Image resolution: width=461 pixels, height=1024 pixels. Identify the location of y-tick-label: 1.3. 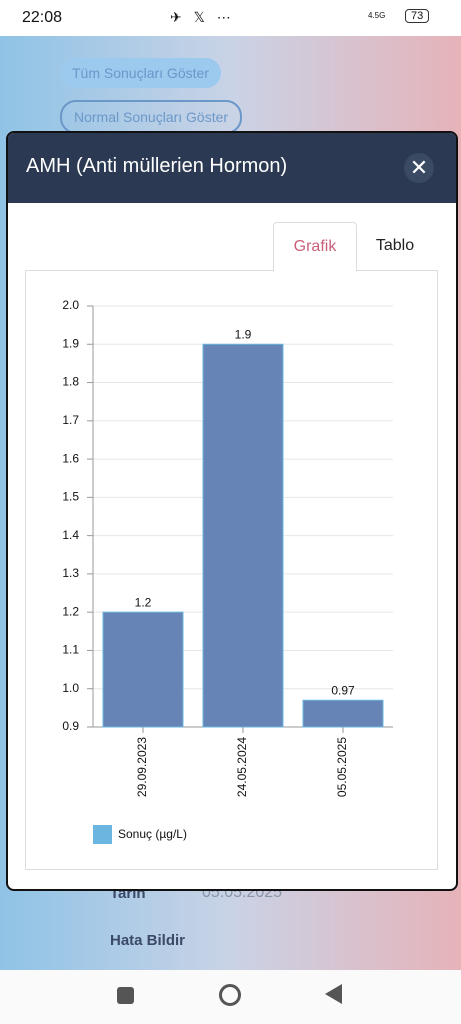
(70, 573).